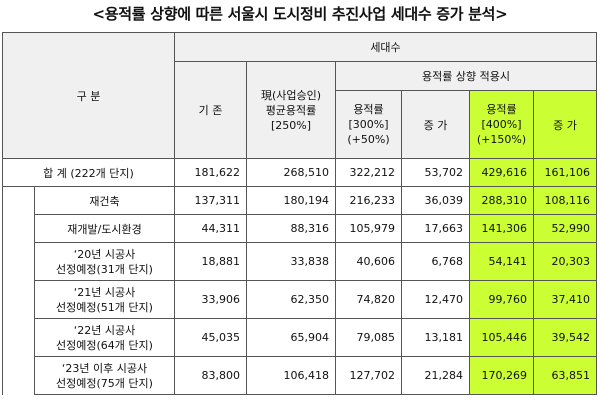  What do you see at coordinates (565, 337) in the screenshot?
I see `cell-inc400: 39,542` at bounding box center [565, 337].